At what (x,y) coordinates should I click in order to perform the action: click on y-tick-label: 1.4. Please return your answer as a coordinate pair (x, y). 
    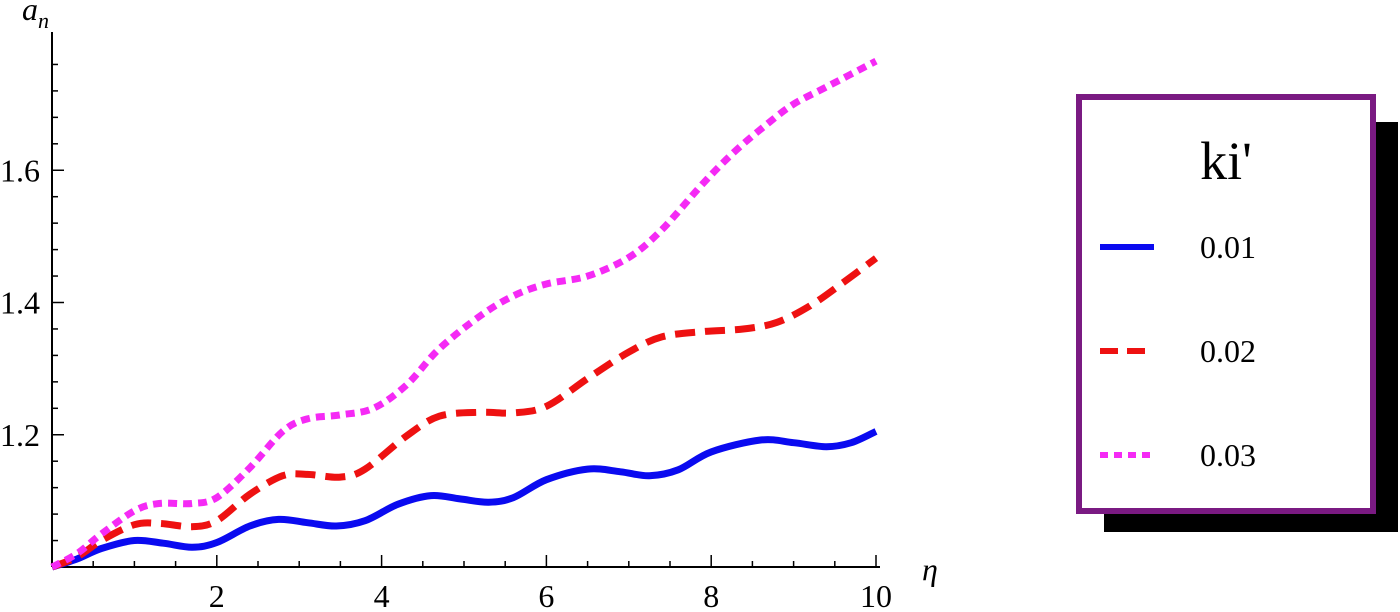
    Looking at the image, I should click on (20, 303).